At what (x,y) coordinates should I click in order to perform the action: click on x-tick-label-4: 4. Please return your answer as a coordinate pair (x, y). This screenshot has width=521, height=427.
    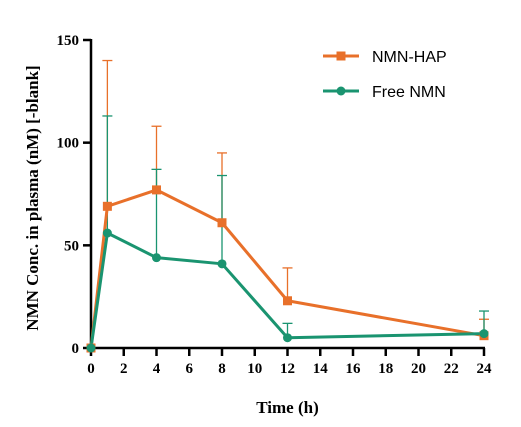
    Looking at the image, I should click on (157, 369).